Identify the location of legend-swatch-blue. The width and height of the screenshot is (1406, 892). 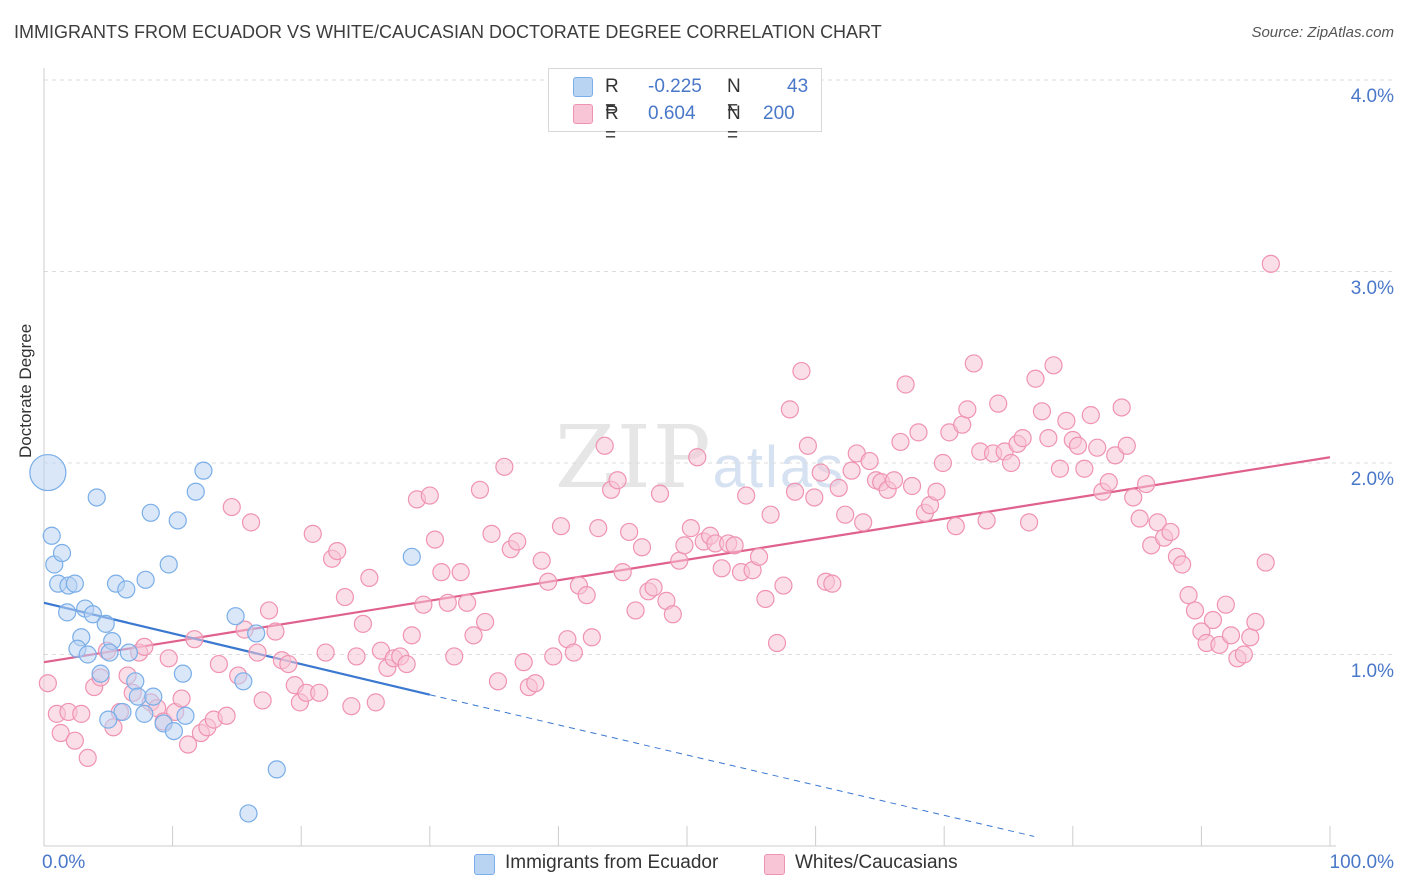
(484, 864).